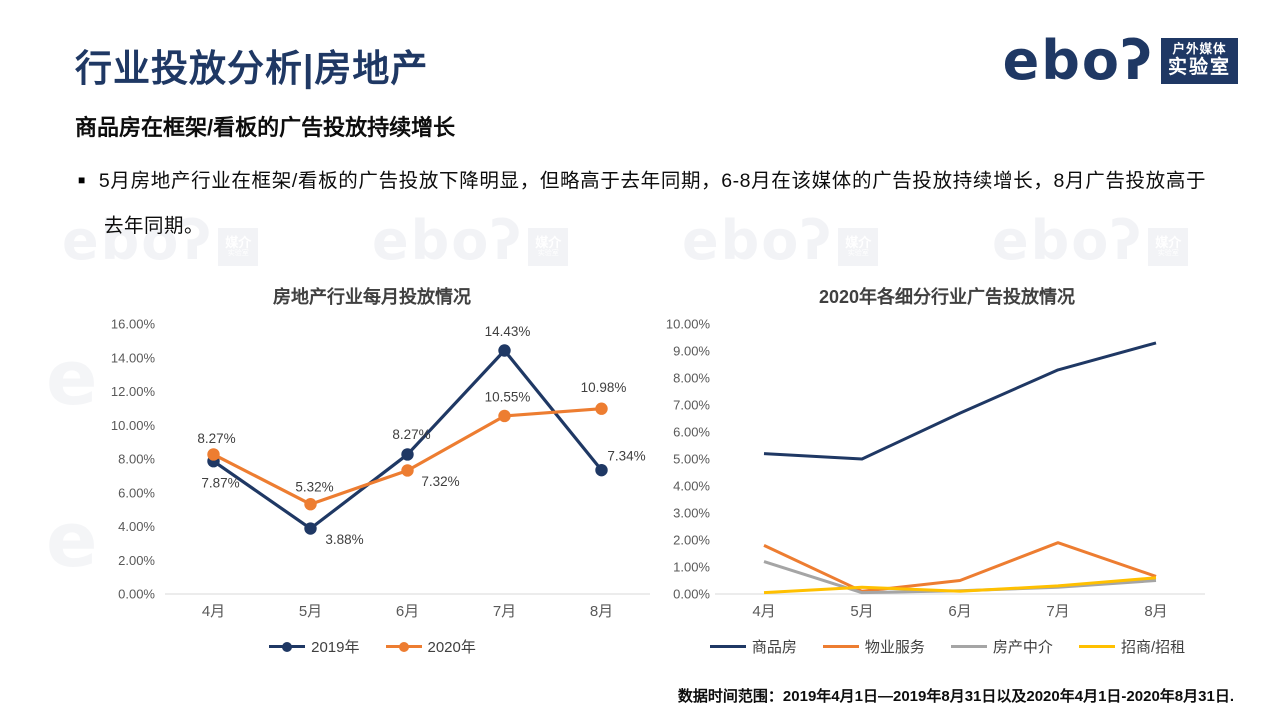 The height and width of the screenshot is (720, 1280). I want to click on data-point-label: 10.55%, so click(508, 396).